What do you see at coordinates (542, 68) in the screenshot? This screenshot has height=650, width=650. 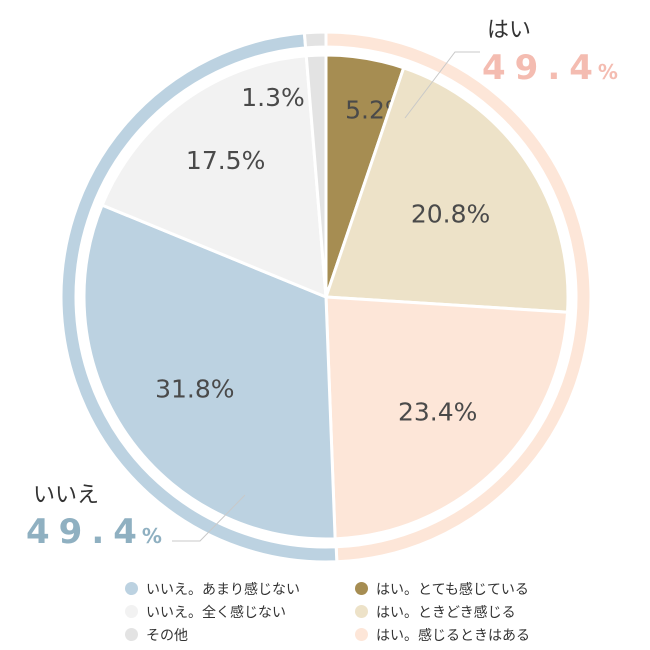 I see `yes-group-percentage: 49.4` at bounding box center [542, 68].